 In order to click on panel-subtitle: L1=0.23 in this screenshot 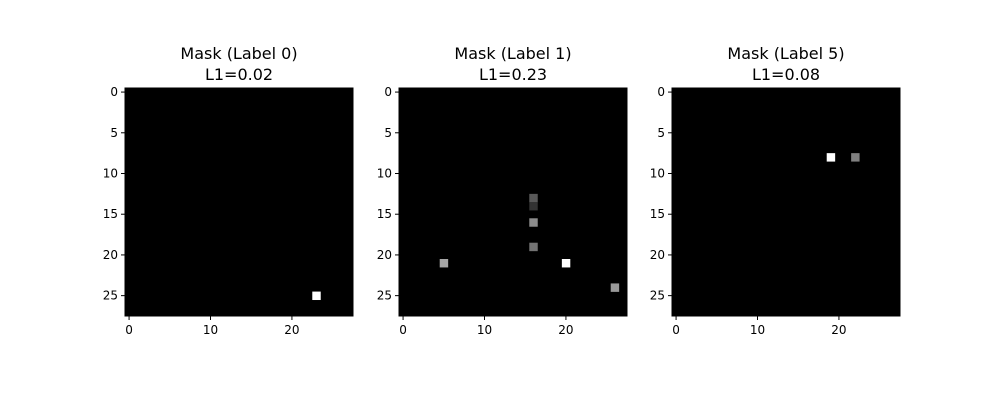, I will do `click(513, 74)`.